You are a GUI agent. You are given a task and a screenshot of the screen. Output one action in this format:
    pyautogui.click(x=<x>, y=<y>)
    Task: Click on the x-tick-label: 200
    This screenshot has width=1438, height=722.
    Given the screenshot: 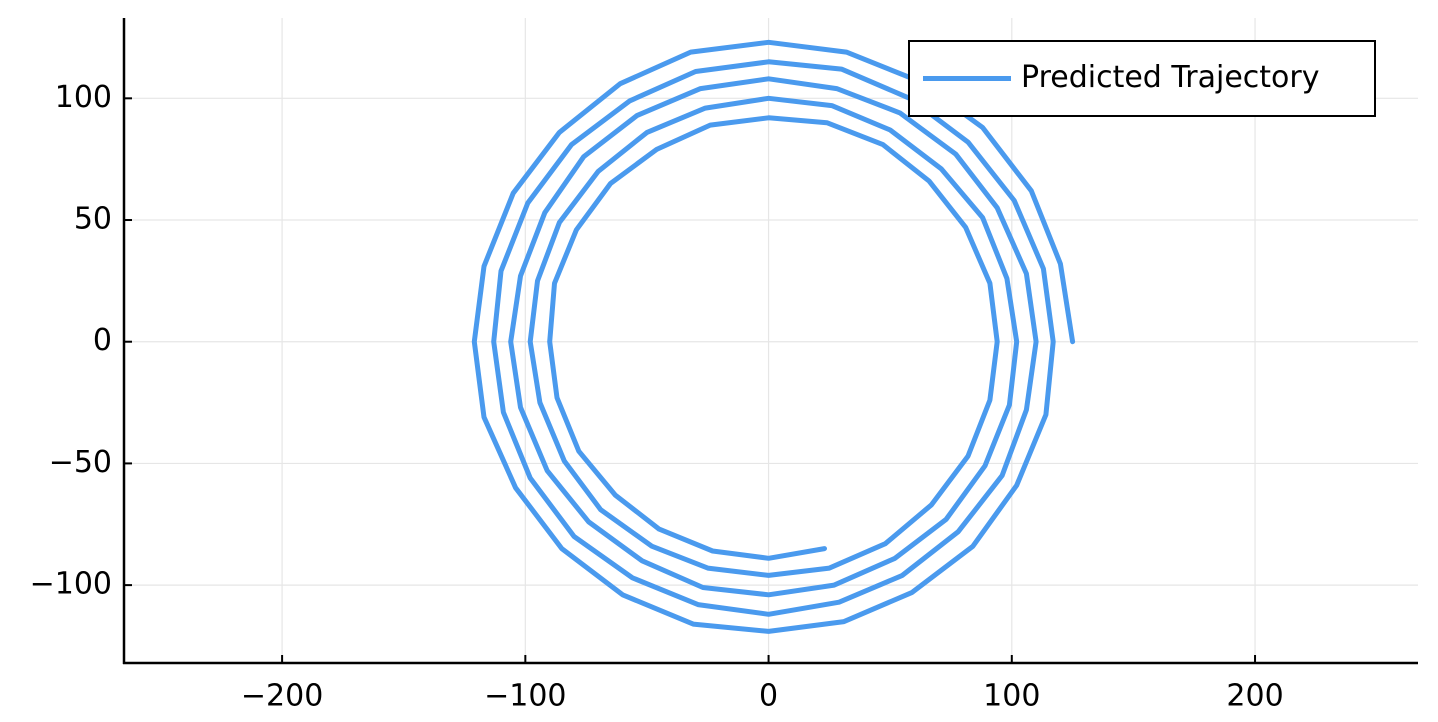 What is the action you would take?
    pyautogui.click(x=1254, y=696)
    